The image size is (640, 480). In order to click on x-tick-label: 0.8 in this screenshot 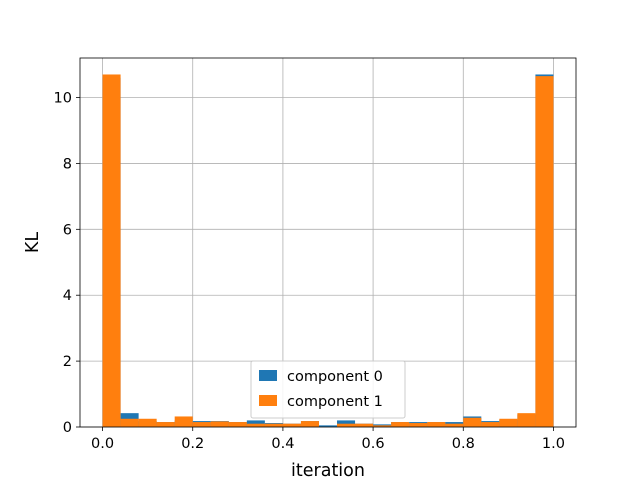, I will do `click(463, 444)`.